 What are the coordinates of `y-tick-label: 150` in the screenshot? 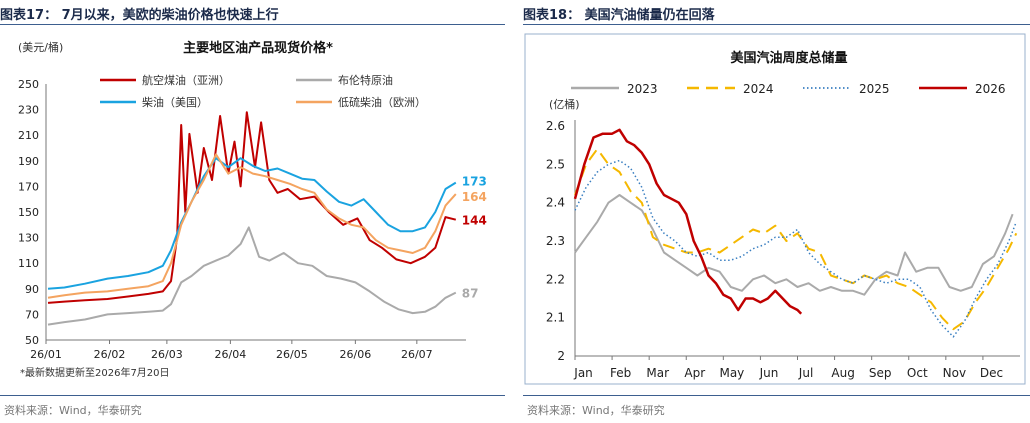 It's located at (28, 212).